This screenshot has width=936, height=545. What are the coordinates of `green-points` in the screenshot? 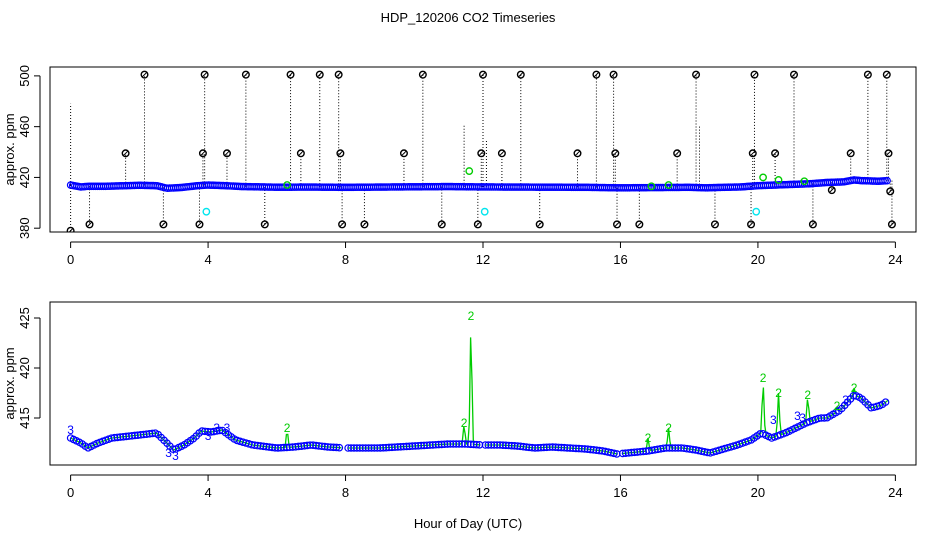 It's located at (546, 179).